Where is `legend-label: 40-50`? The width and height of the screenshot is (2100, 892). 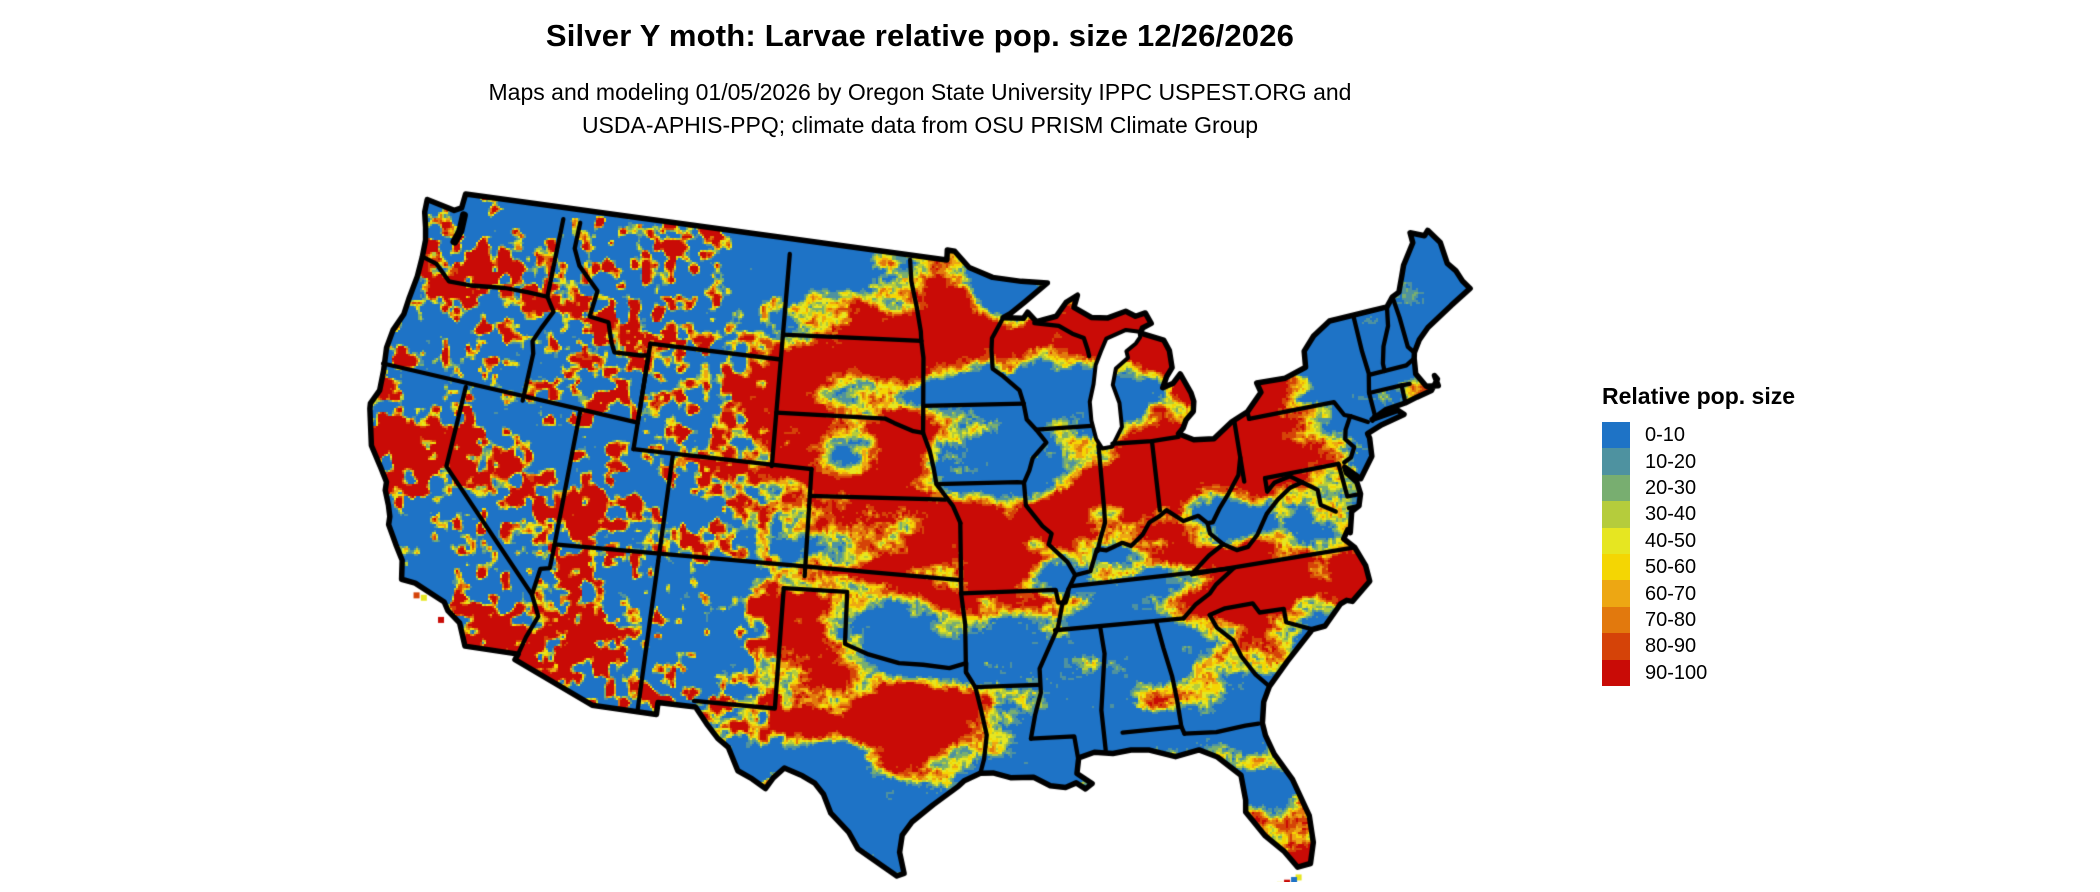
legend-label: 40-50 is located at coordinates (1671, 540).